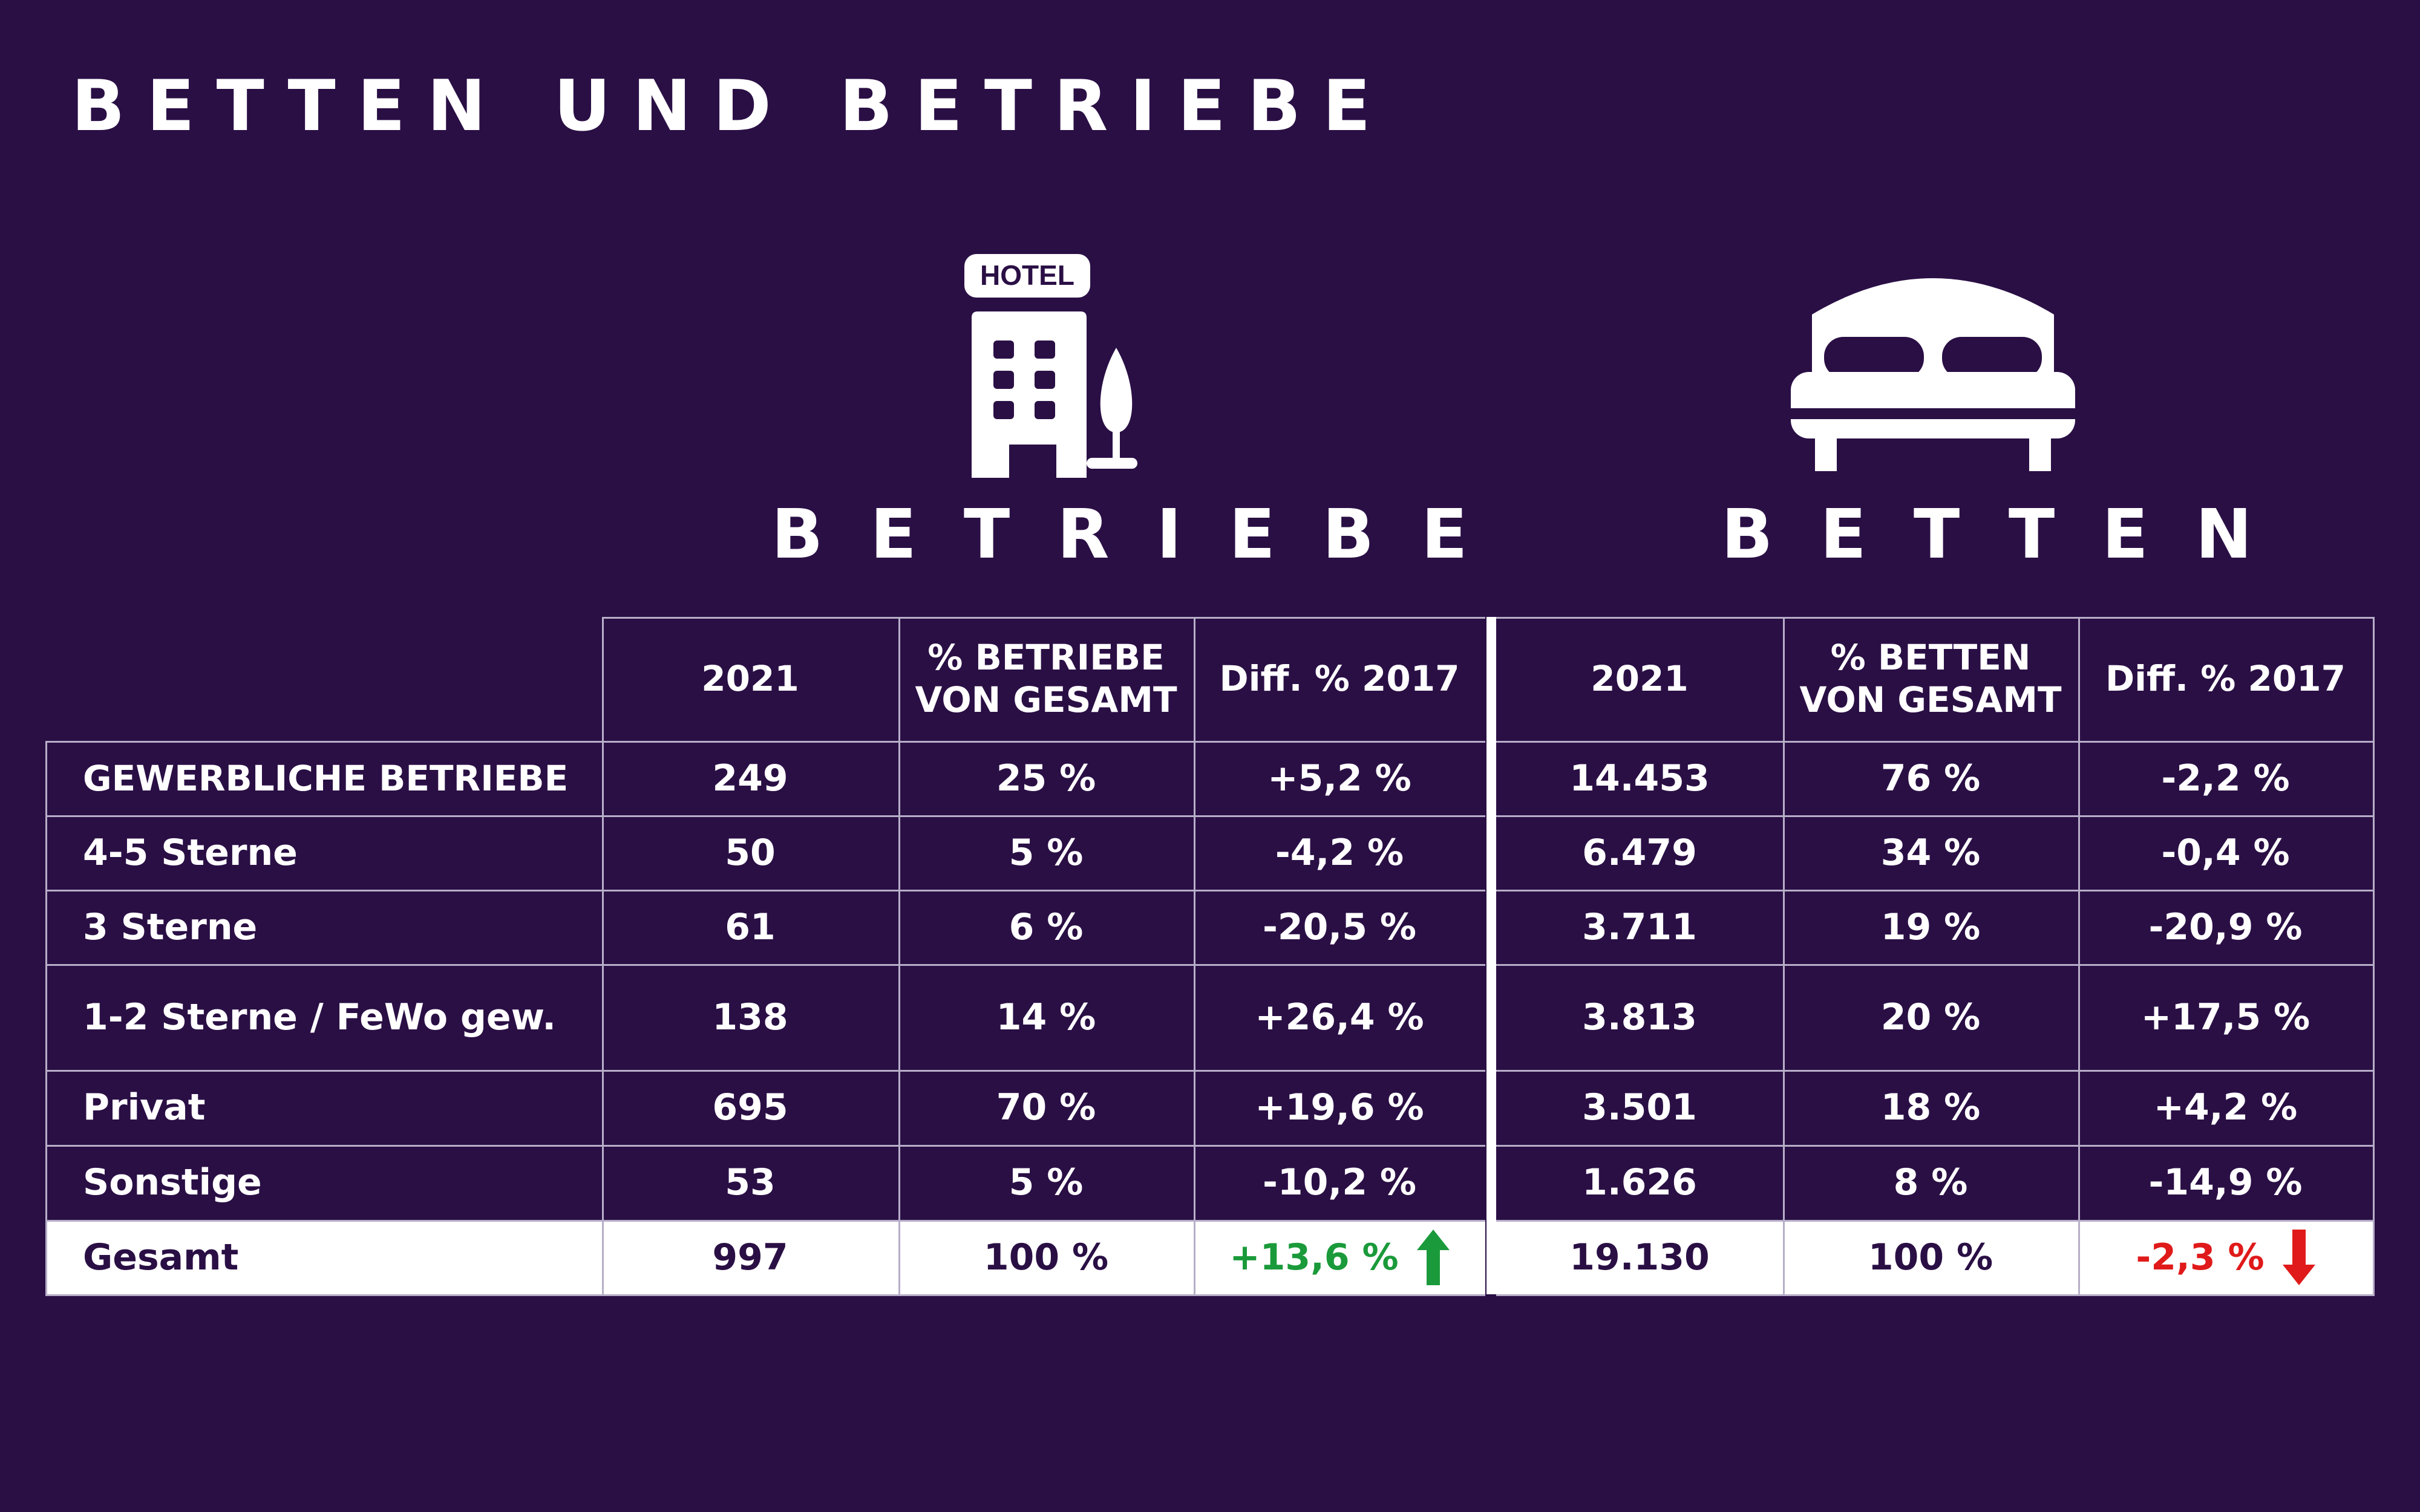 This screenshot has width=2420, height=1512. Describe the element at coordinates (1339, 678) in the screenshot. I see `header-betriebe-diff: Diff. % 2017` at that location.